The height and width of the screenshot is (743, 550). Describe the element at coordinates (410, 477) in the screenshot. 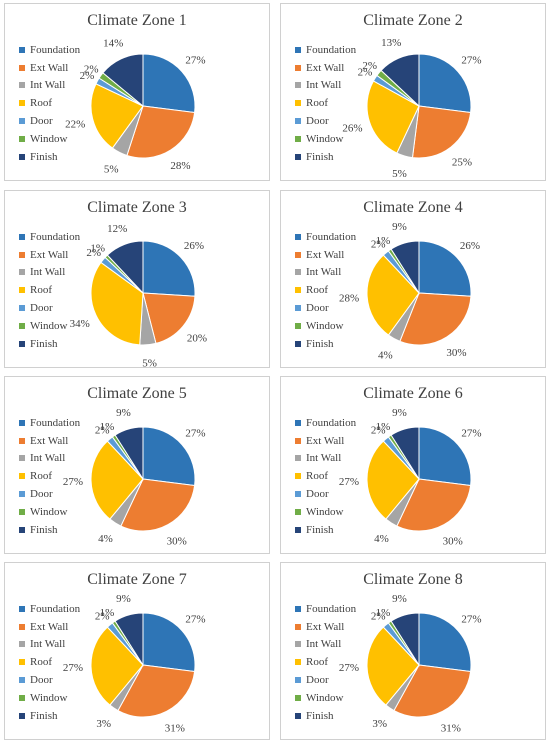

I see `pie-chart-svg: 27% 30% 4% 27% 2%1%9%` at that location.